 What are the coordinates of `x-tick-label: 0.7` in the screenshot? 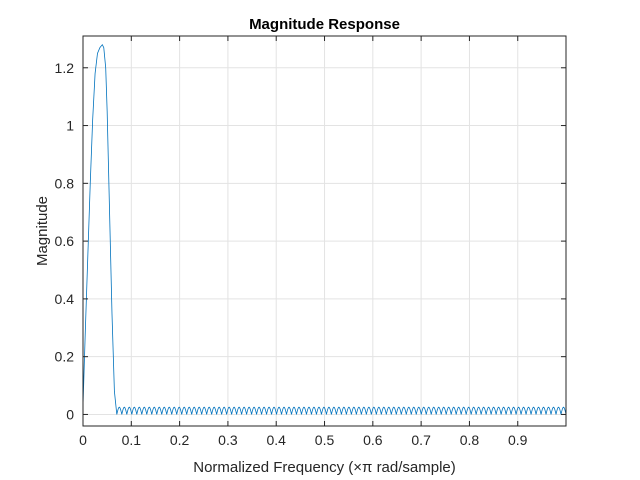 It's located at (421, 440).